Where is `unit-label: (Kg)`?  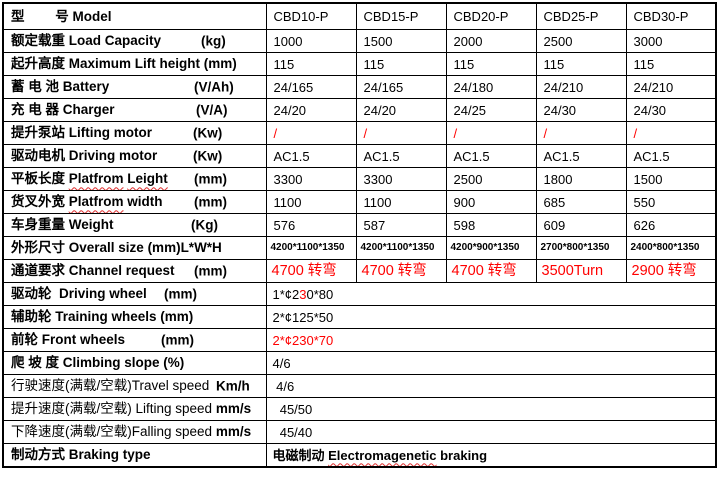
unit-label: (Kg) is located at coordinates (204, 225).